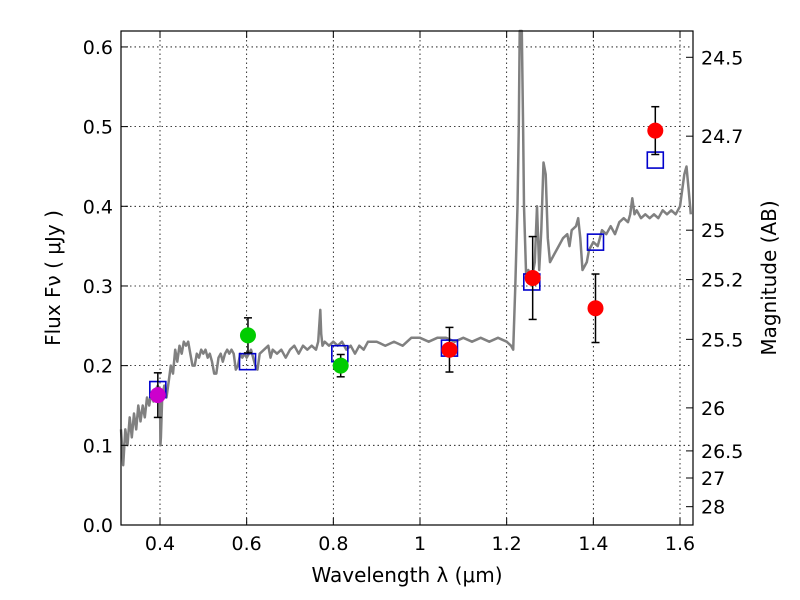  I want to click on x-tick-label: 1, so click(420, 544).